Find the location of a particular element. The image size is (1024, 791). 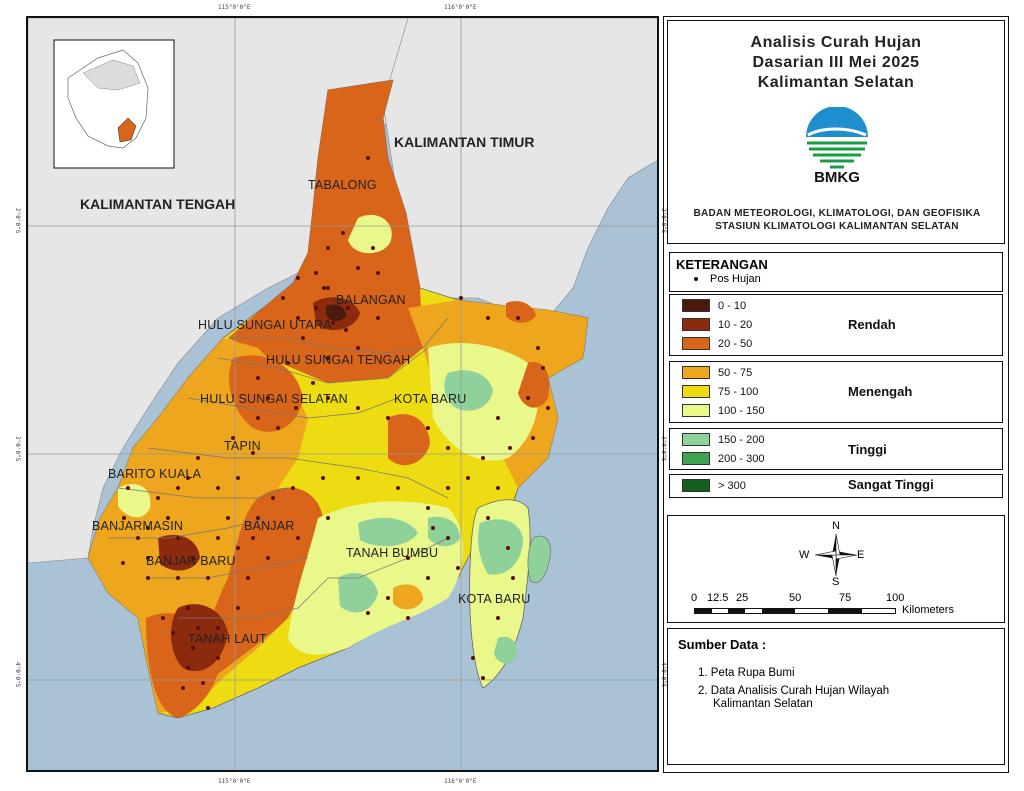

legend-item-0-10: 0 - 10 is located at coordinates (714, 305).